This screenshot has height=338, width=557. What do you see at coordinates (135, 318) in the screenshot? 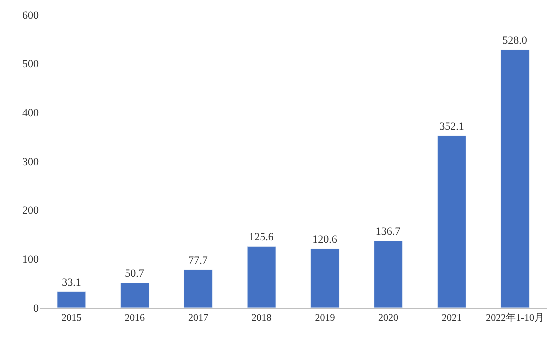
I see `x-tick-label: 2016` at bounding box center [135, 318].